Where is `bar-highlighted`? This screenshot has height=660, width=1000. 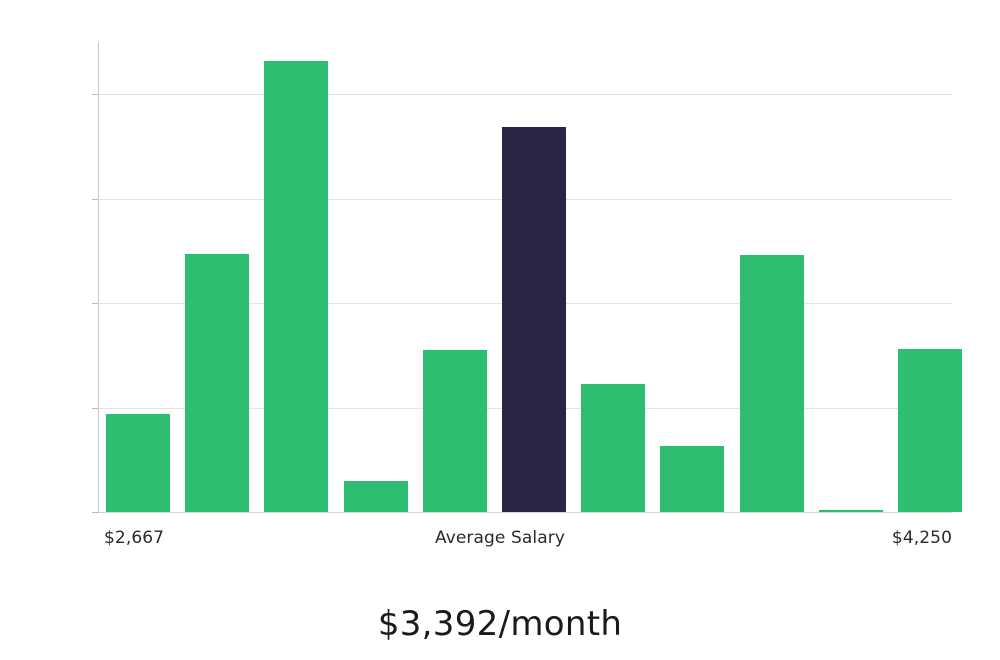 bar-highlighted is located at coordinates (534, 319).